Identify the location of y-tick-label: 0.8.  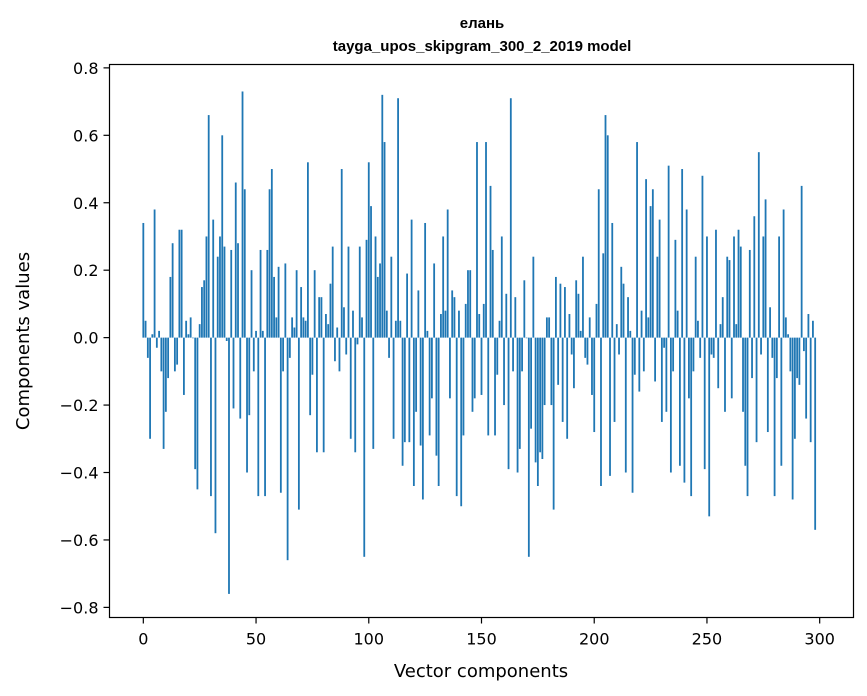
(85, 68).